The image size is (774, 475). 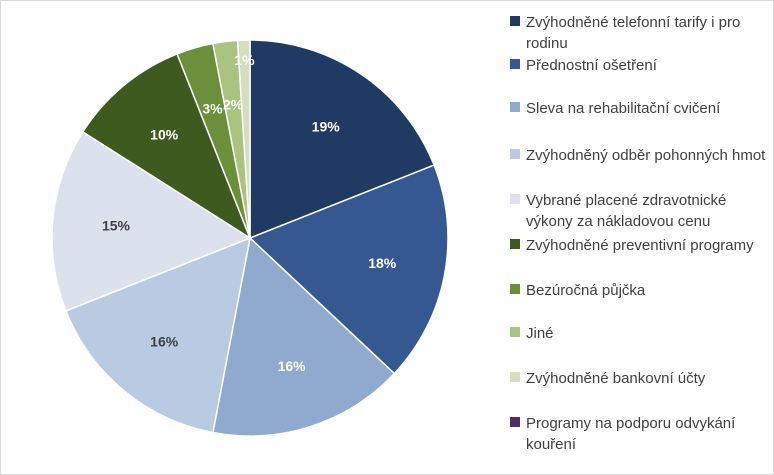 I want to click on legend-item: Přednostní ošetření, so click(x=641, y=65).